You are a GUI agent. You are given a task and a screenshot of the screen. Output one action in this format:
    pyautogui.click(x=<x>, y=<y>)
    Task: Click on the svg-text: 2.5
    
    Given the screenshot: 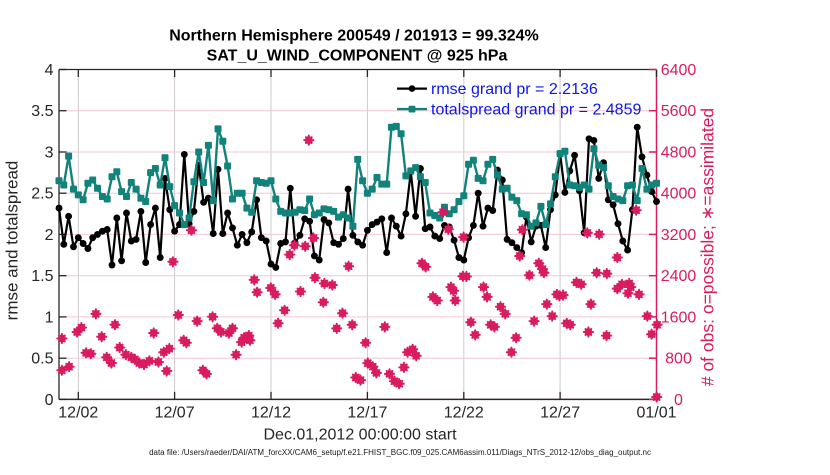 What is the action you would take?
    pyautogui.click(x=42, y=194)
    